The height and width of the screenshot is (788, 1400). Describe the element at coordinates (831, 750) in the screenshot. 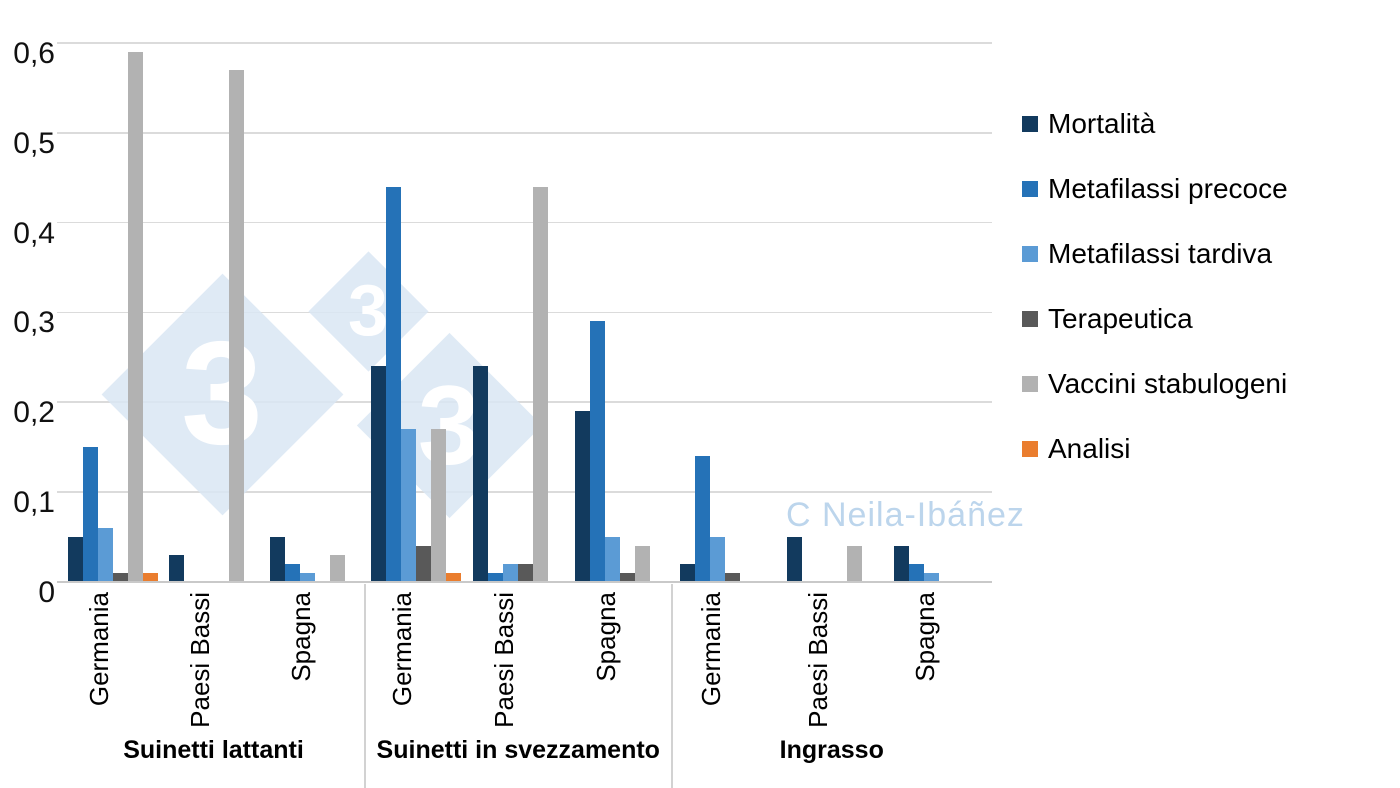

I see `group-label: Ingrasso` at that location.